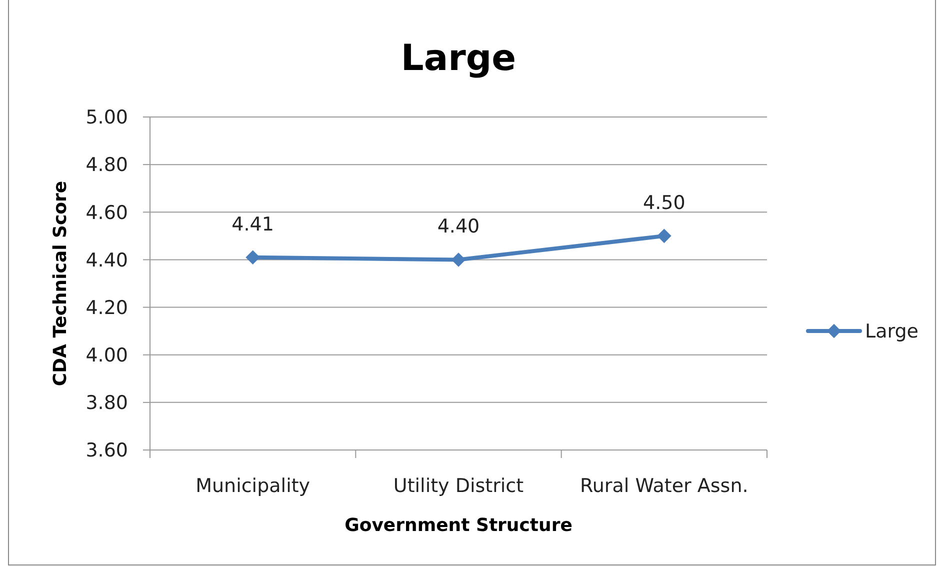  What do you see at coordinates (458, 58) in the screenshot?
I see `chart-title: Large` at bounding box center [458, 58].